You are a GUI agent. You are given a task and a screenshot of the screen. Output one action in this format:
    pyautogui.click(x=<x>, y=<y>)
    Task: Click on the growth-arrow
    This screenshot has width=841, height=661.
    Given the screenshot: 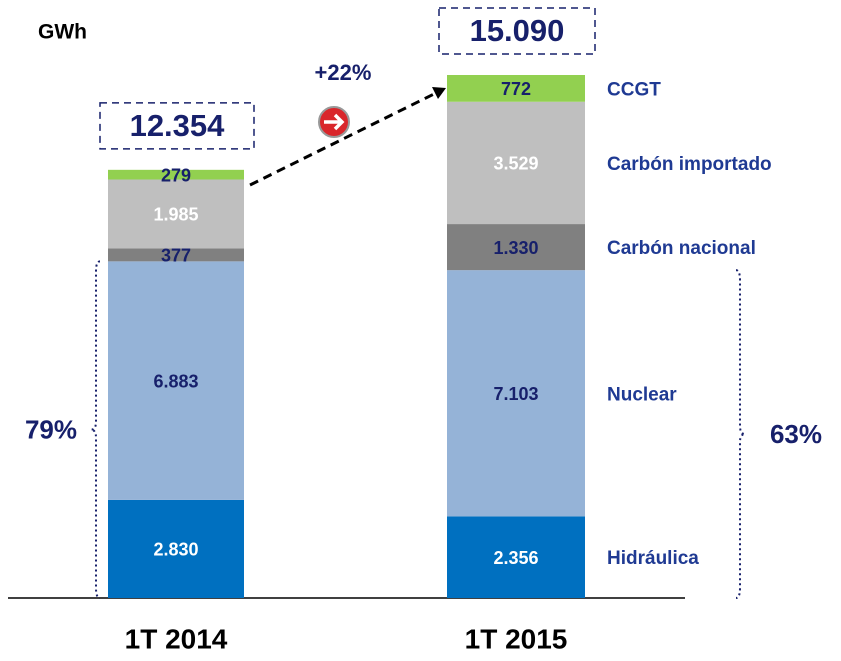 What is the action you would take?
    pyautogui.click(x=344, y=138)
    